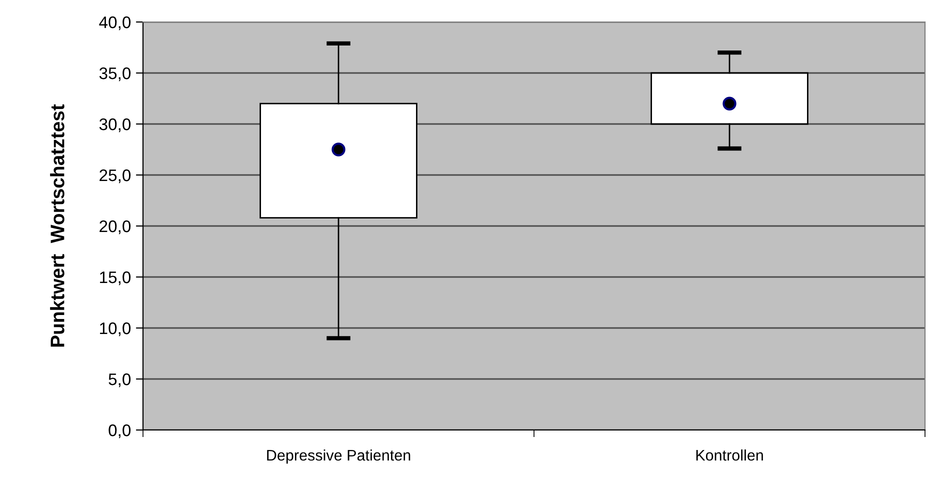 Image resolution: width=929 pixels, height=477 pixels. What do you see at coordinates (115, 125) in the screenshot?
I see `y-tick-label: 30,0` at bounding box center [115, 125].